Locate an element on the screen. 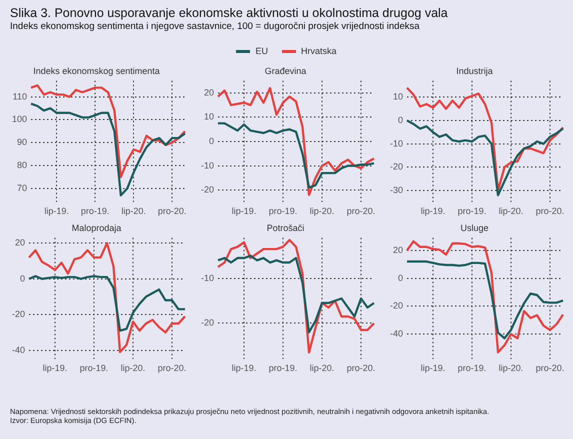  chart-title: Usluge is located at coordinates (474, 227).